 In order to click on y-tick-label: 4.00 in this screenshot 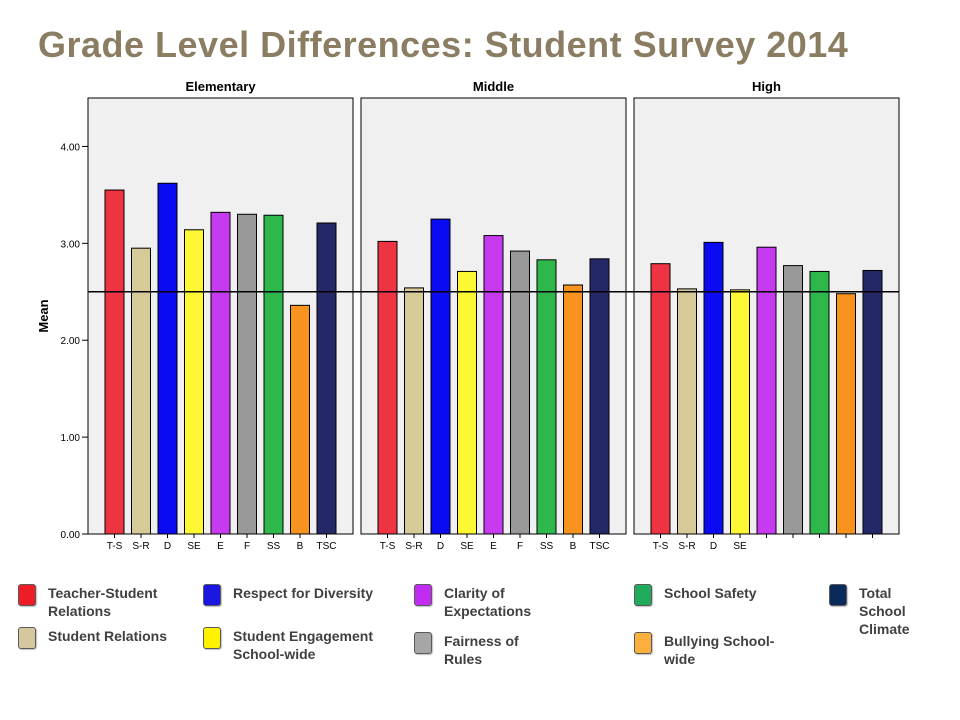, I will do `click(71, 147)`.